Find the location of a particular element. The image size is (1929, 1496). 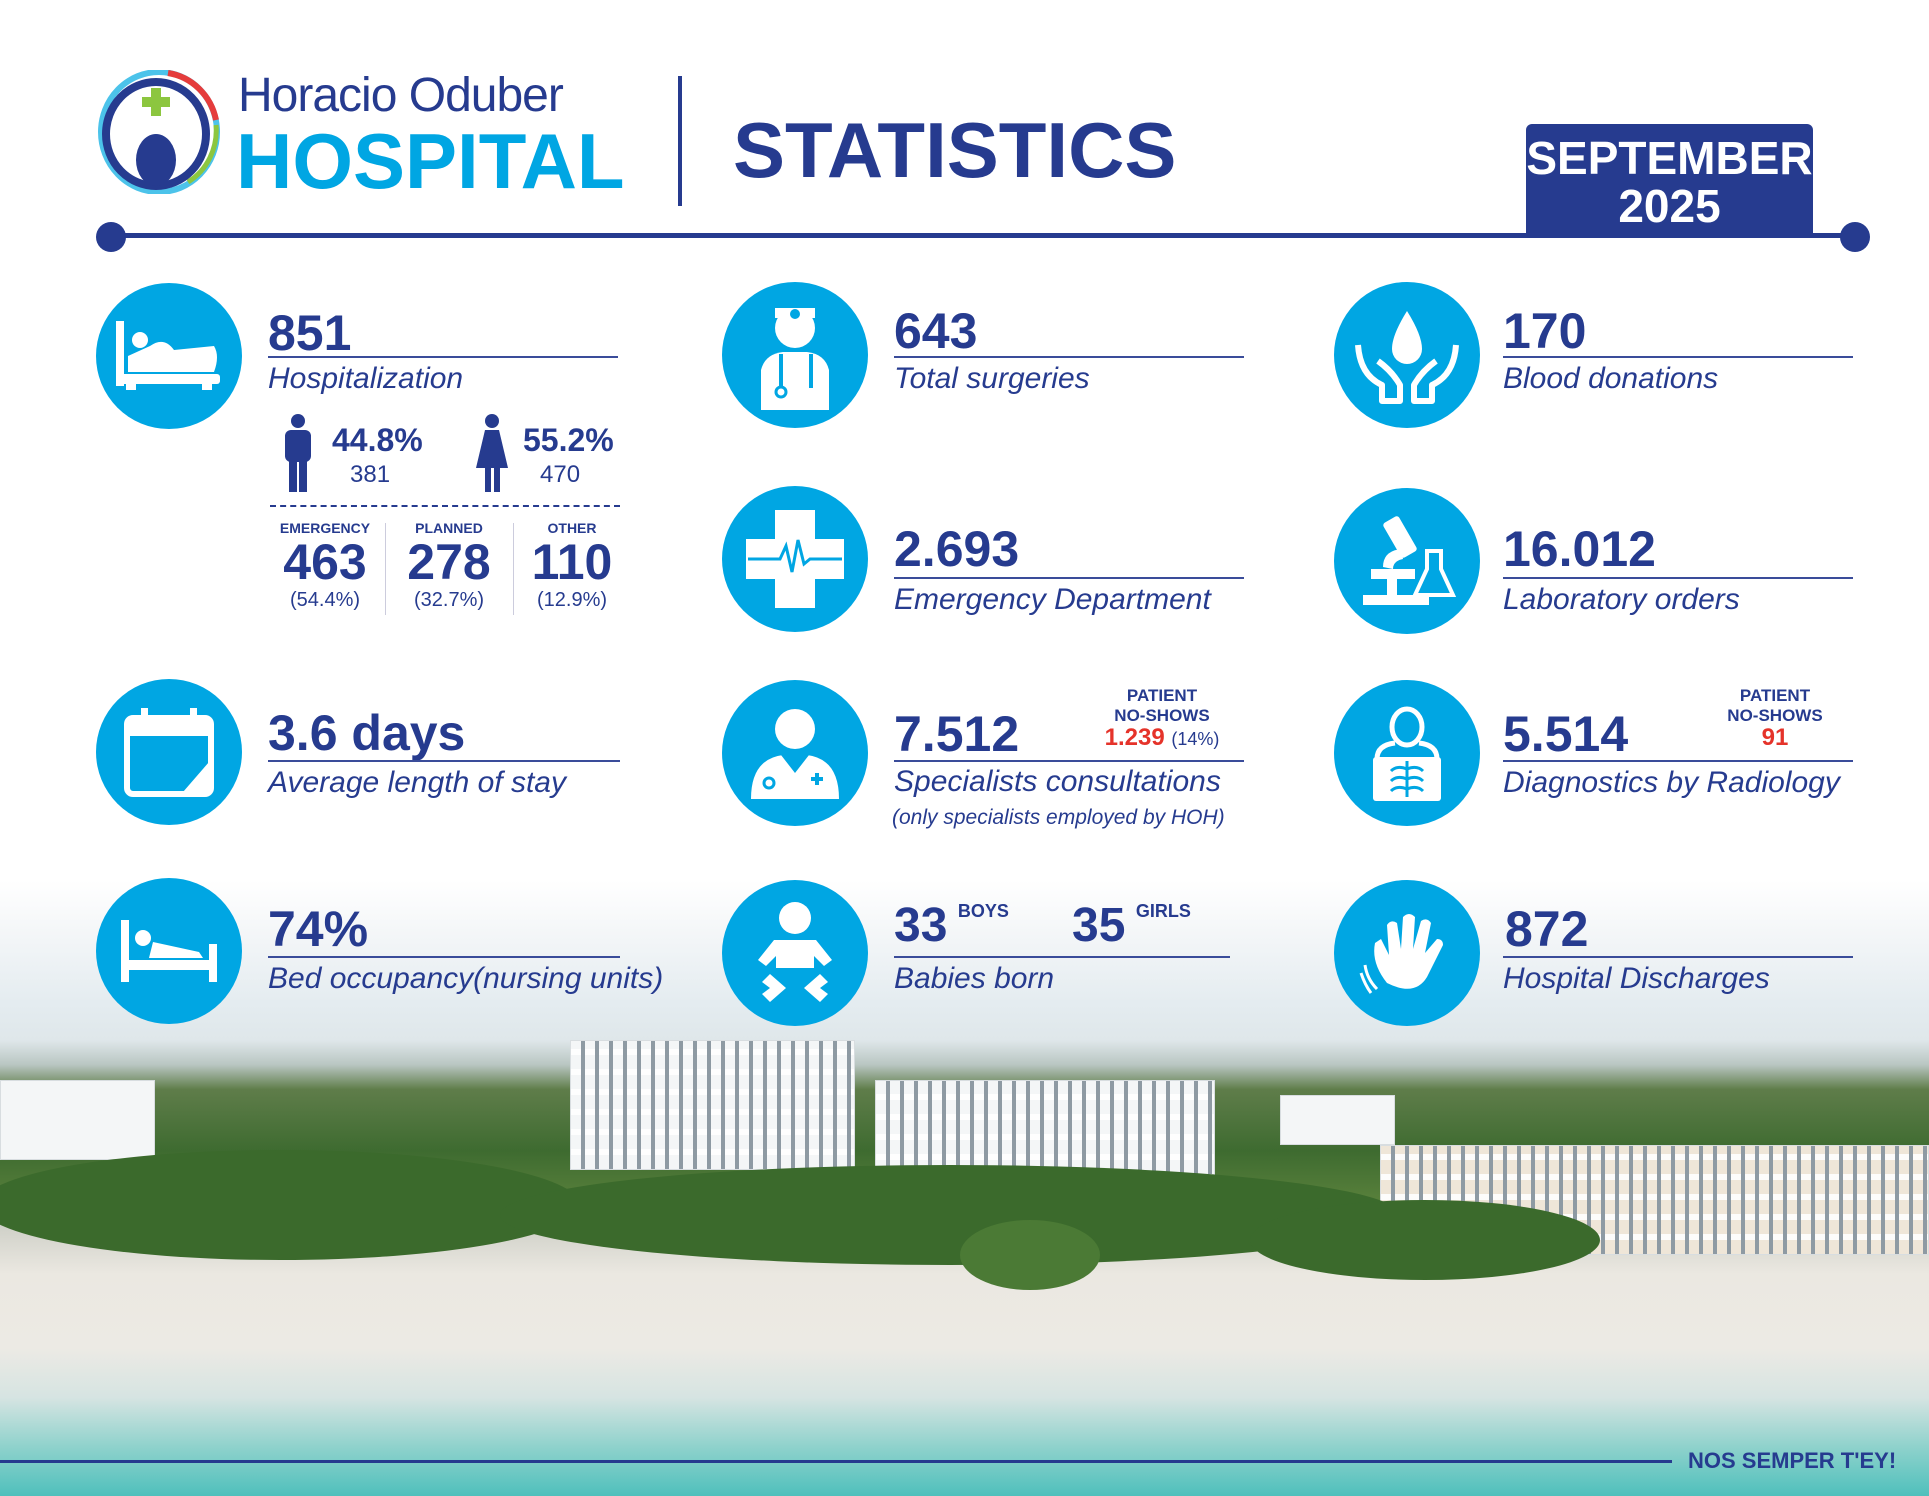

type-percentage: (54.4%) is located at coordinates (325, 599).